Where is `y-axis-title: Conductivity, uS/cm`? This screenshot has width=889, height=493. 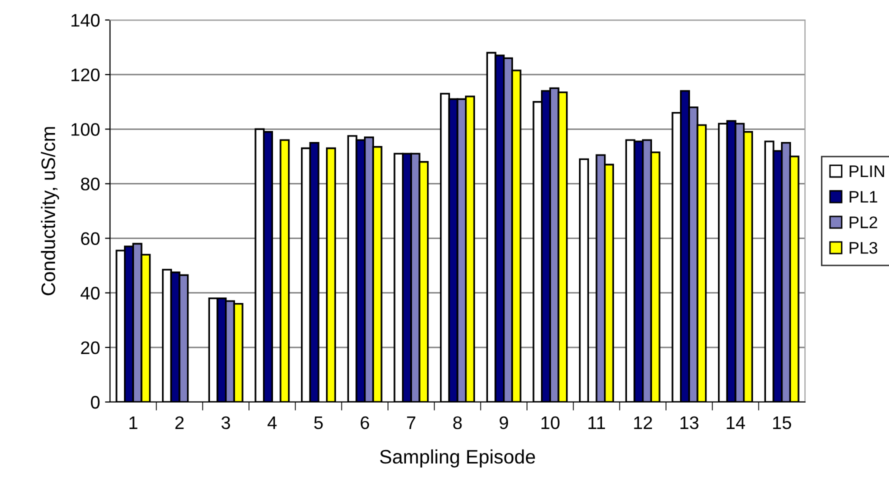
y-axis-title: Conductivity, uS/cm is located at coordinates (50, 211).